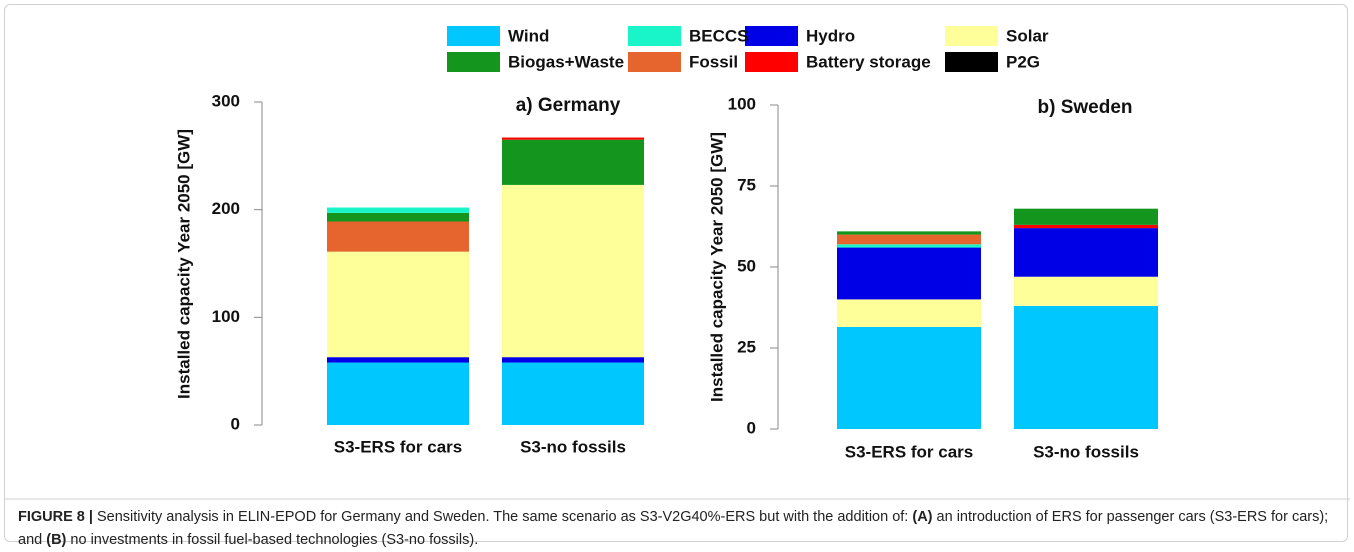  I want to click on caption-label: (B), so click(56, 540).